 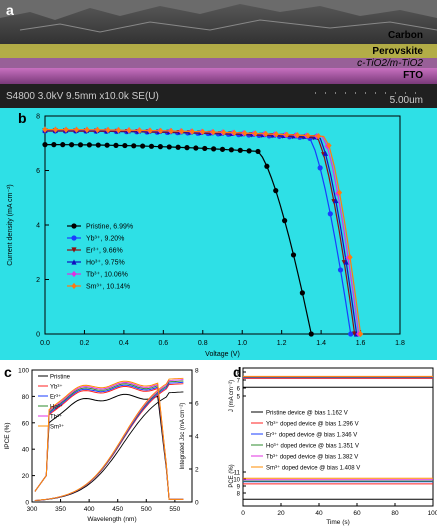 What do you see at coordinates (23, 371) in the screenshot?
I see `y-tick-label: 100` at bounding box center [23, 371].